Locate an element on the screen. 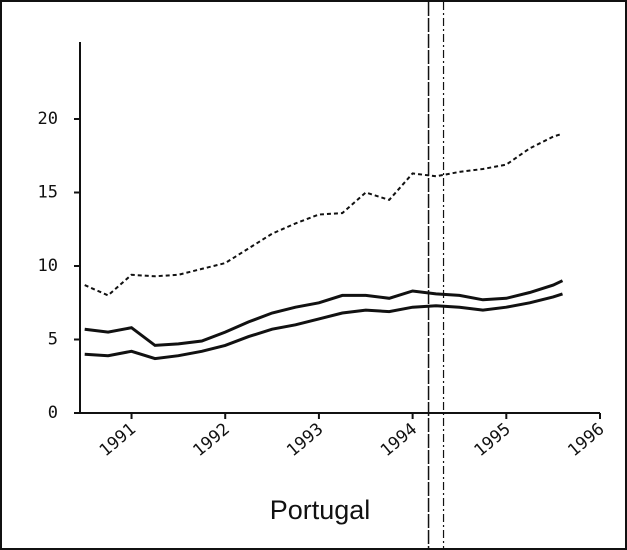 The width and height of the screenshot is (627, 550). y-tick-label: 5 is located at coordinates (53, 340).